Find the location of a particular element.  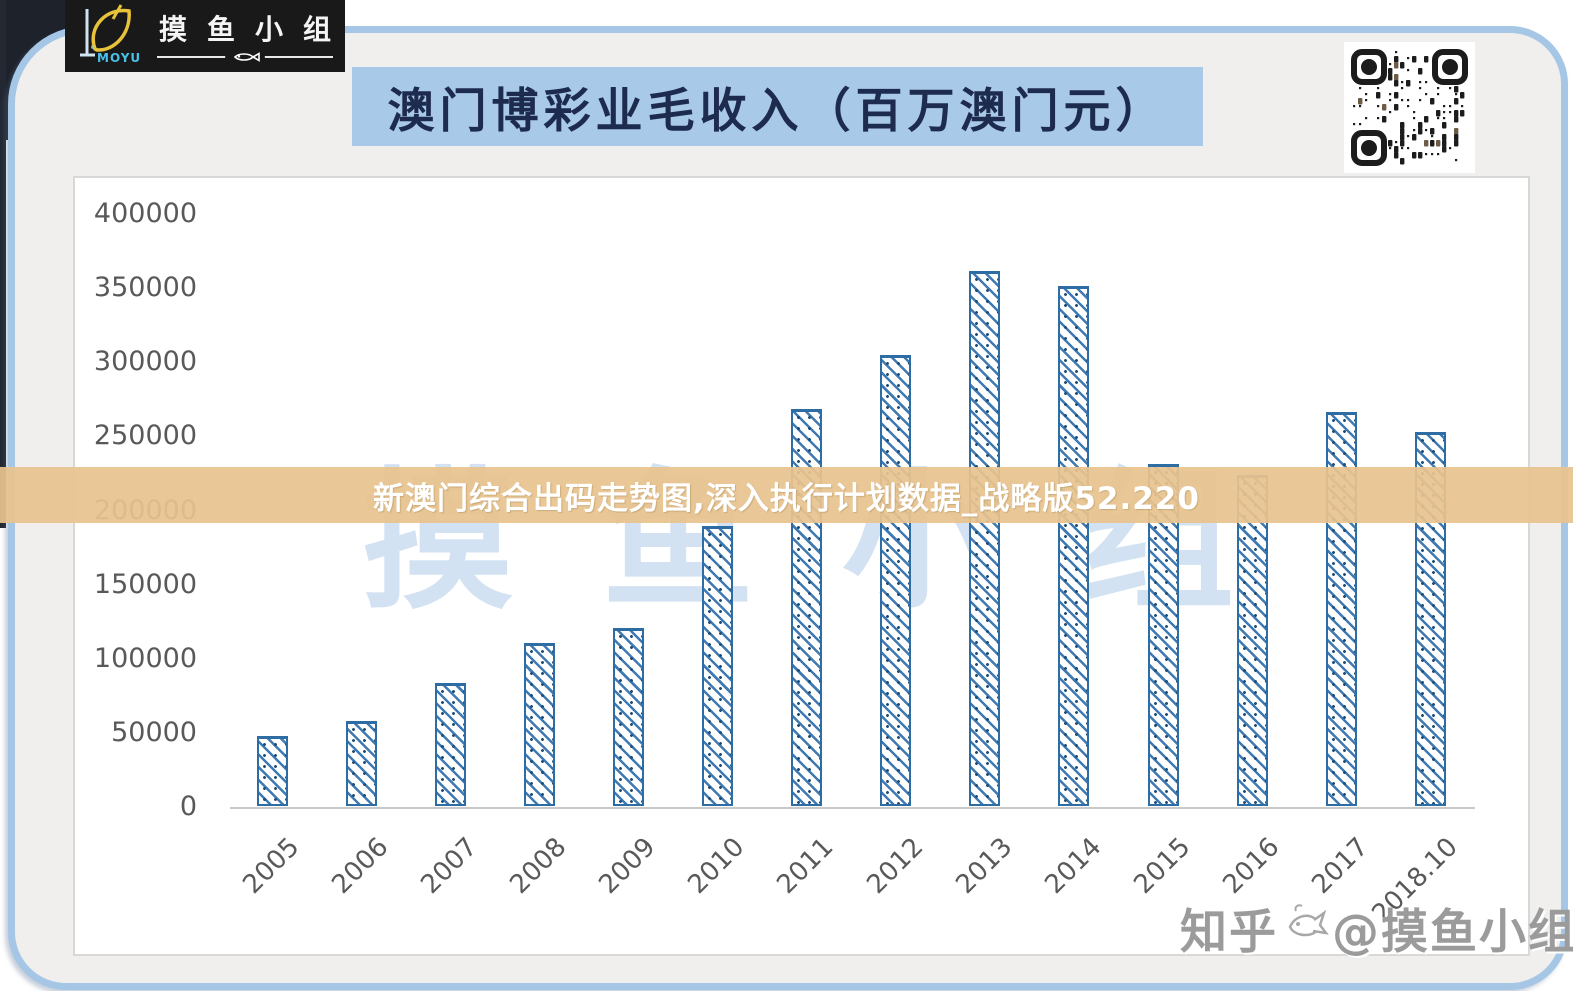

small-fish-icon is located at coordinates (245, 57).